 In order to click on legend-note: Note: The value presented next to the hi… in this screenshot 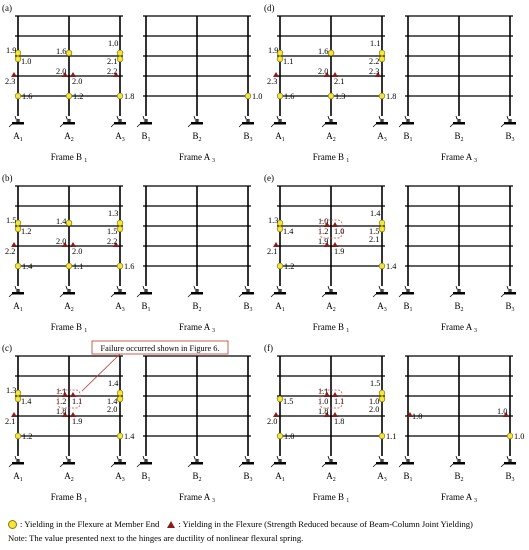, I will do `click(156, 538)`.